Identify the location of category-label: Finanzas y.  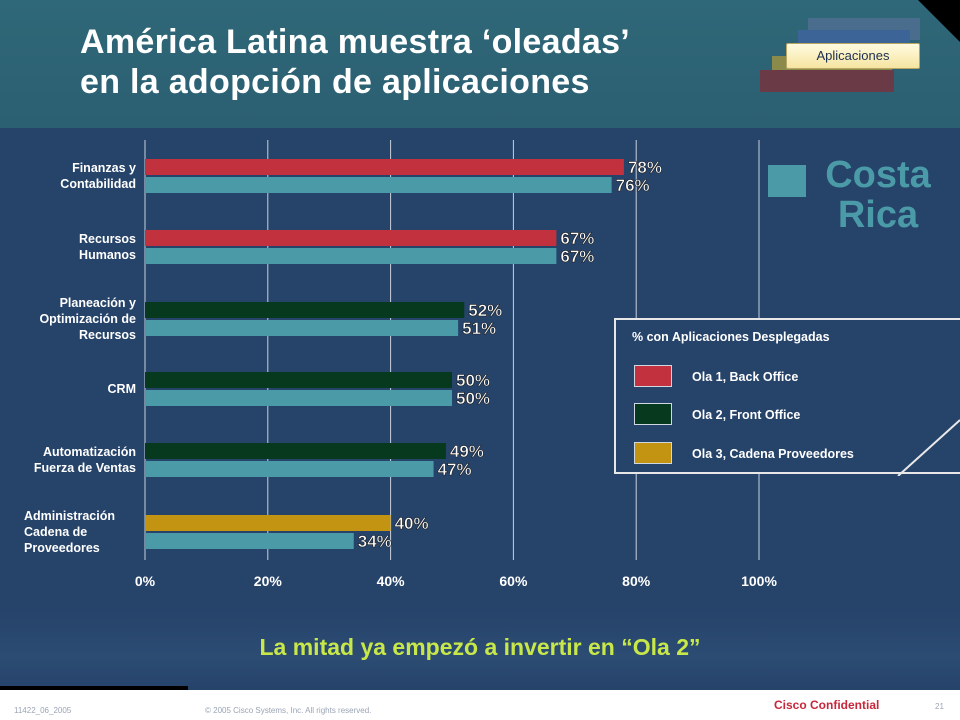
(104, 168).